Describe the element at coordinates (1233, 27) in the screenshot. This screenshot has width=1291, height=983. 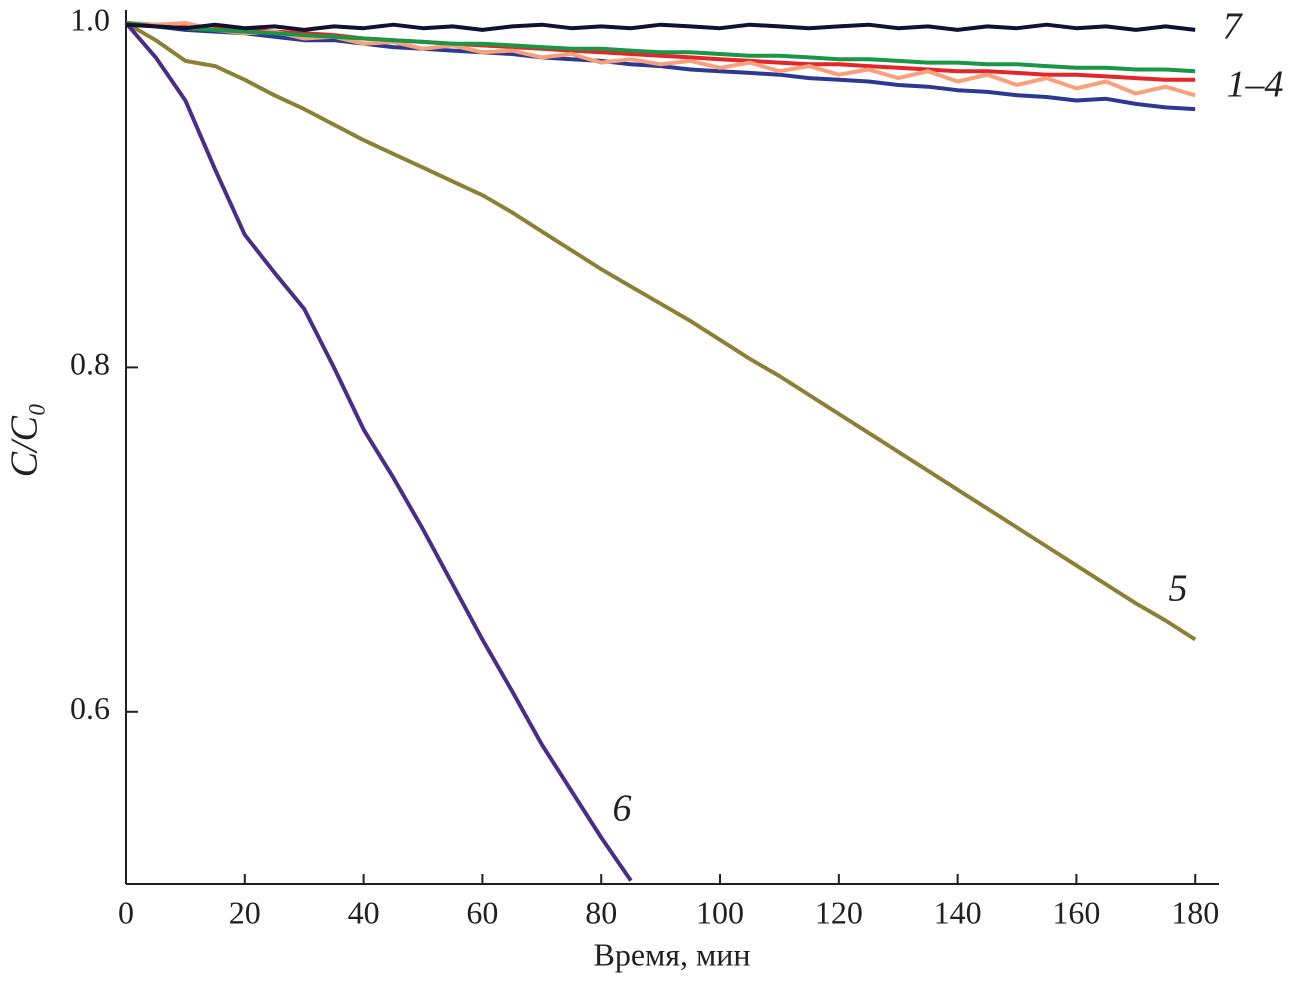
I see `curve-label: 7` at that location.